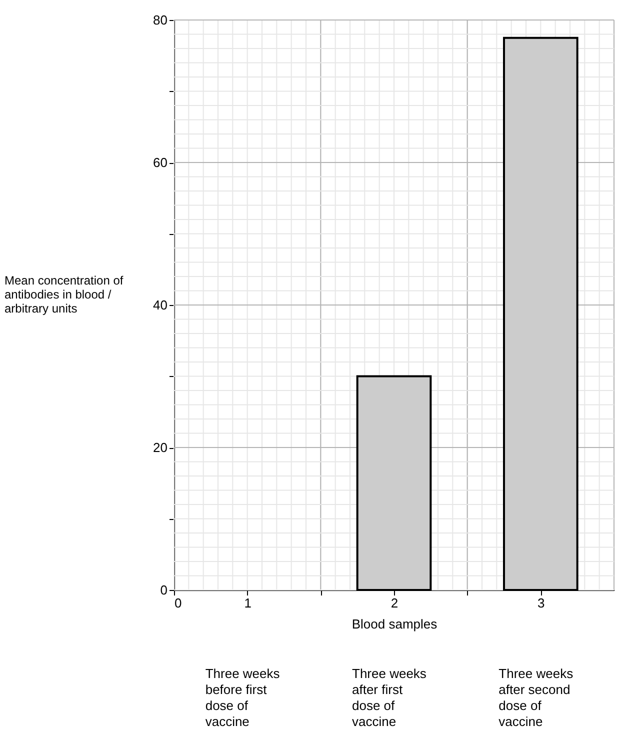 The width and height of the screenshot is (640, 744). What do you see at coordinates (242, 697) in the screenshot?
I see `text: Three weeks before first dose of vaccine` at bounding box center [242, 697].